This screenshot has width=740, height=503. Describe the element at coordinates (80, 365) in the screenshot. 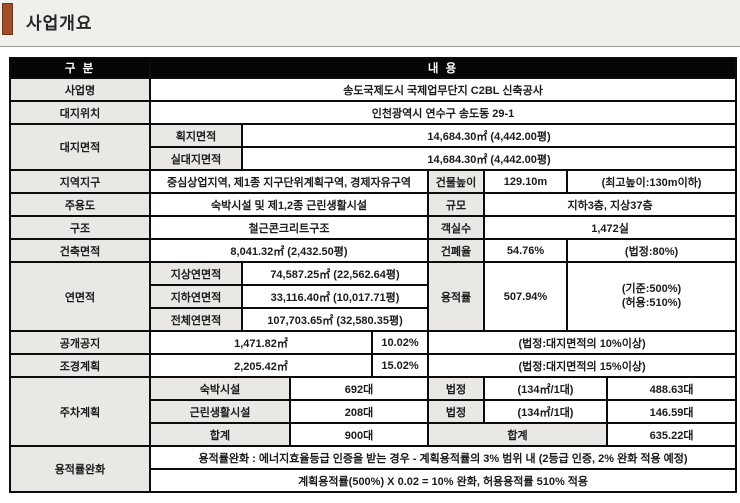

I see `label-landscape: 조경계획` at that location.